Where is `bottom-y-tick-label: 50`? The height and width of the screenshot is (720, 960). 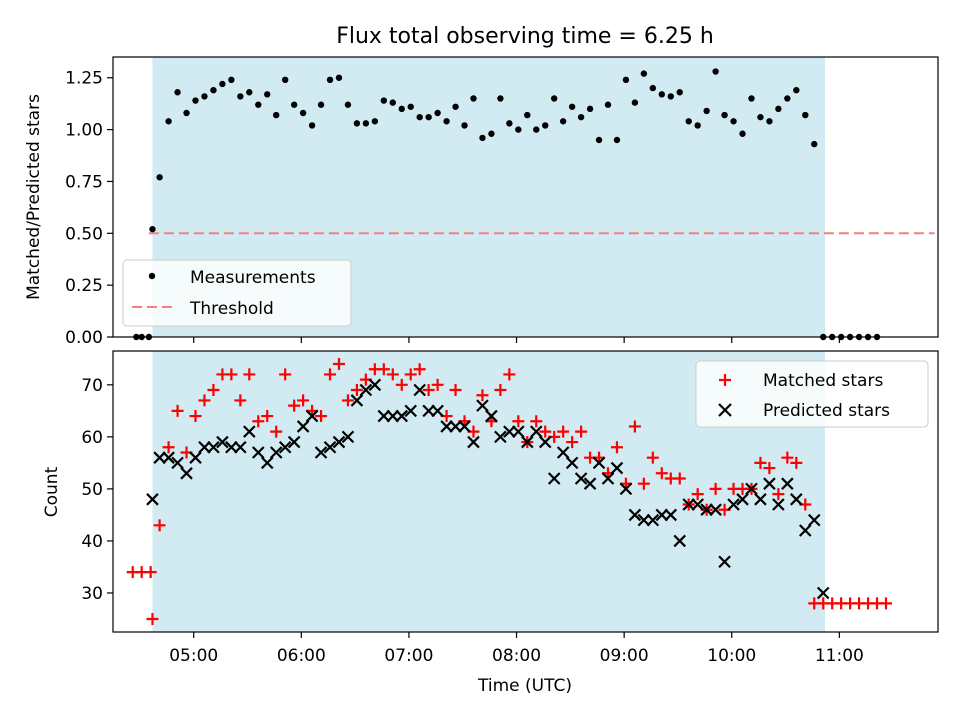
bottom-y-tick-label: 50 is located at coordinates (92, 490).